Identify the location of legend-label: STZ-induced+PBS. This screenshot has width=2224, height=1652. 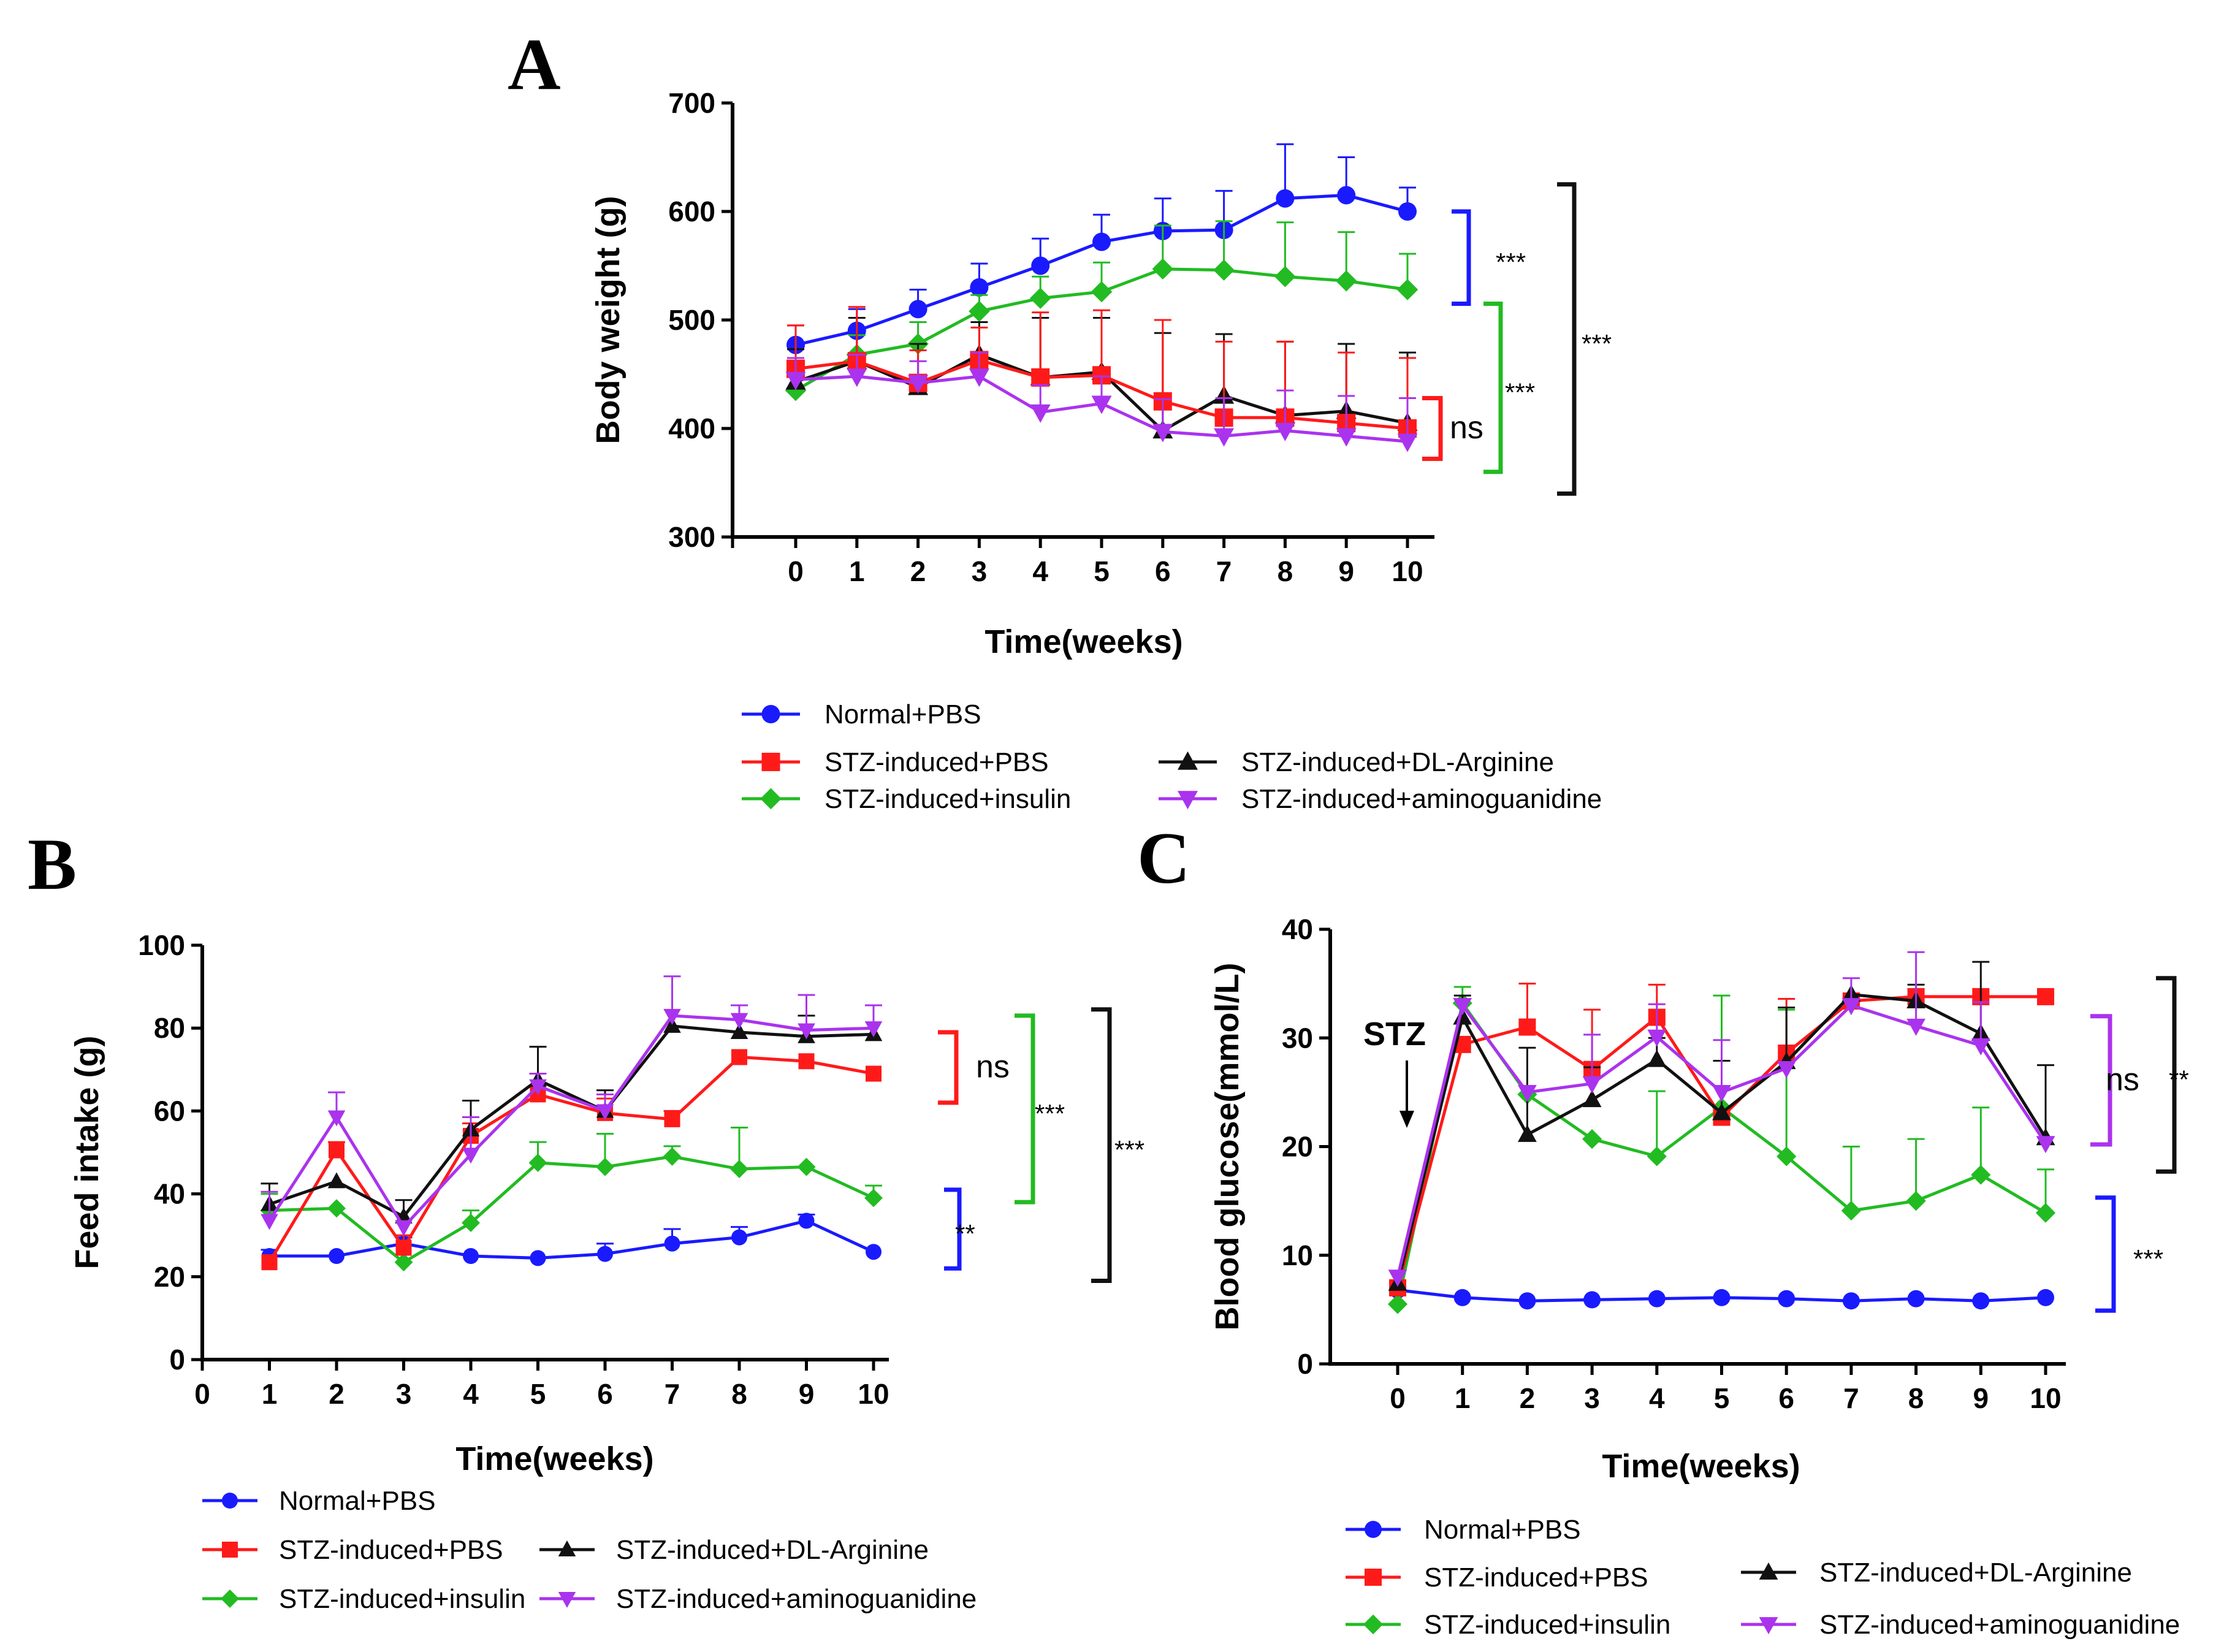
(1536, 1578).